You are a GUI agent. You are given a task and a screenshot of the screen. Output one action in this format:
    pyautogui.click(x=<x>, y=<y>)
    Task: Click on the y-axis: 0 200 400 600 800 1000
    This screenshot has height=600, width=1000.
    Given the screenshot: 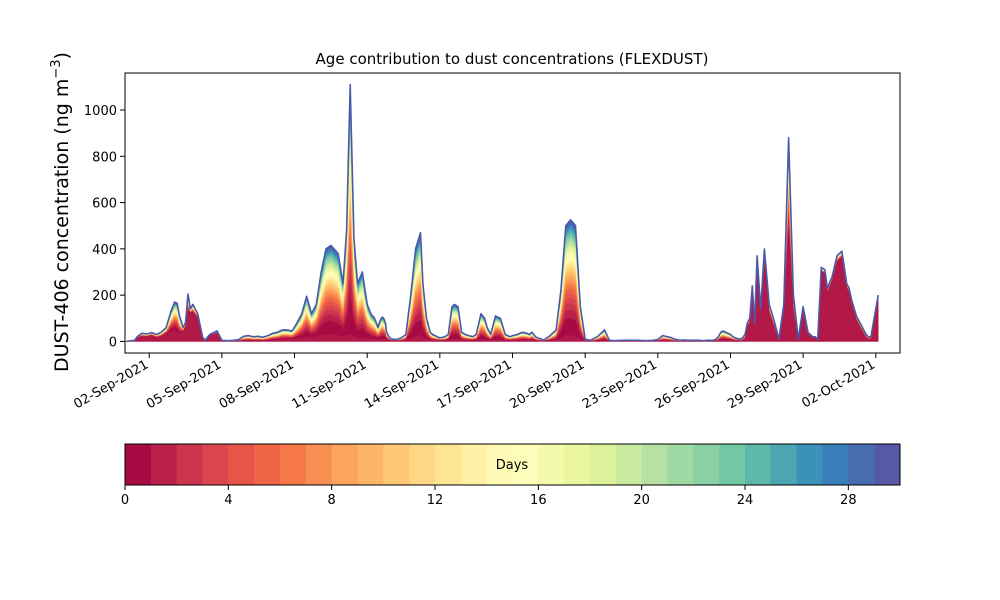 What is the action you would take?
    pyautogui.click(x=104, y=227)
    